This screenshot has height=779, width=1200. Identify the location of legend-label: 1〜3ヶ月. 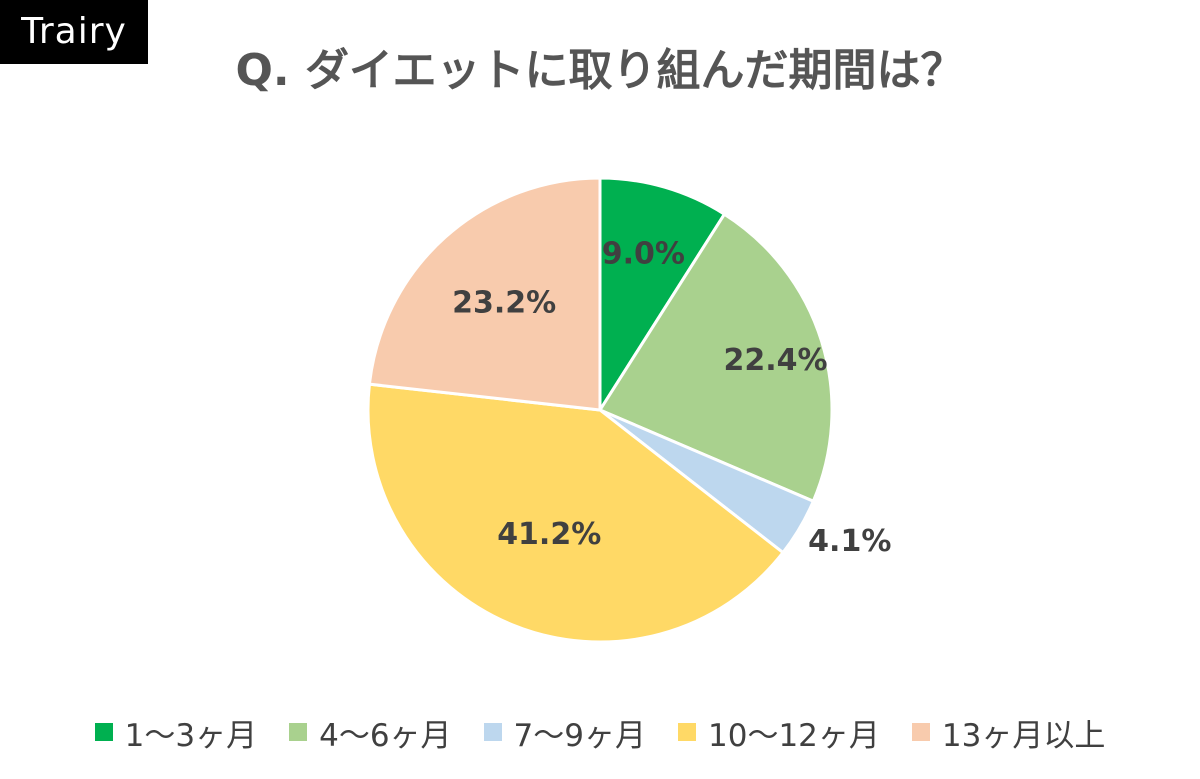
(191, 735).